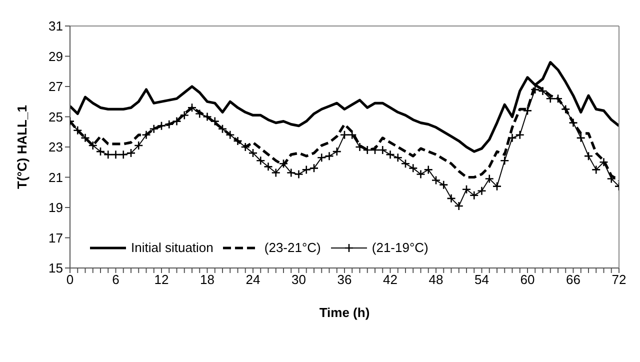  Describe the element at coordinates (481, 280) in the screenshot. I see `x-tick-label: 54` at that location.